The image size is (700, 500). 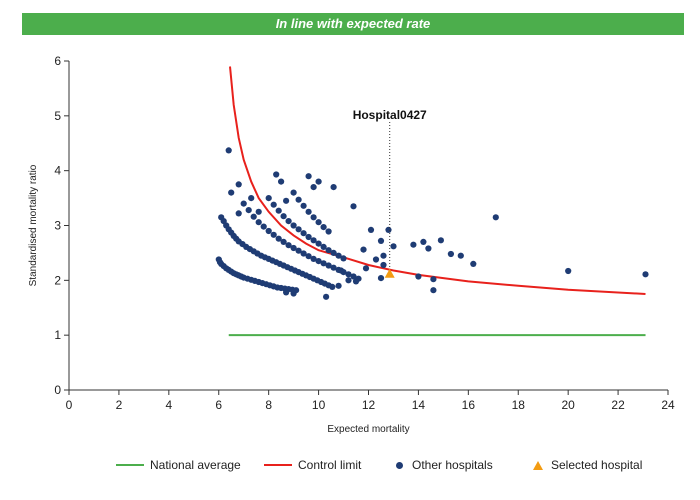 I want to click on legend-label-national-average: National average, so click(x=195, y=465).